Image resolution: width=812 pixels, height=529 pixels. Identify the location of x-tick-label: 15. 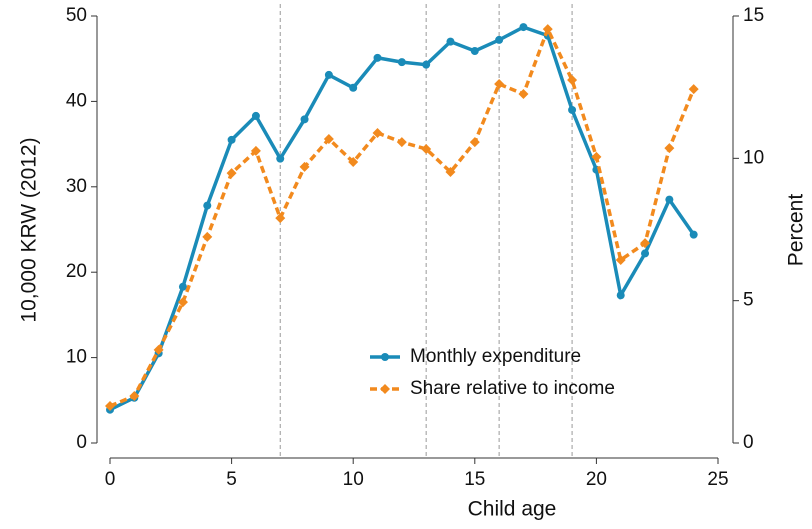
(474, 479).